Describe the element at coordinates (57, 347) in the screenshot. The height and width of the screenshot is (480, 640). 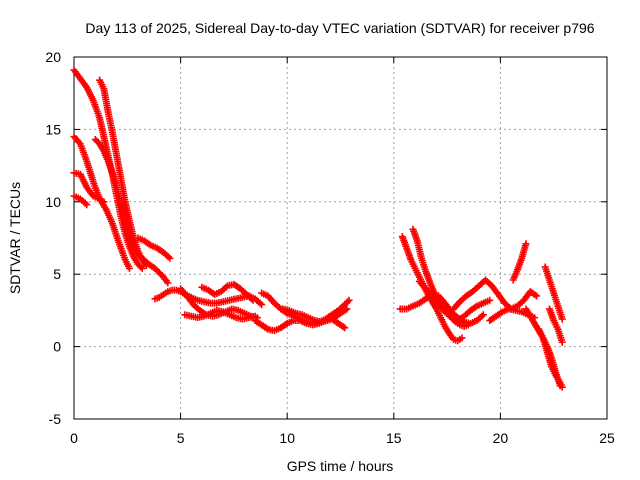
I see `y-tick-label: 0` at that location.